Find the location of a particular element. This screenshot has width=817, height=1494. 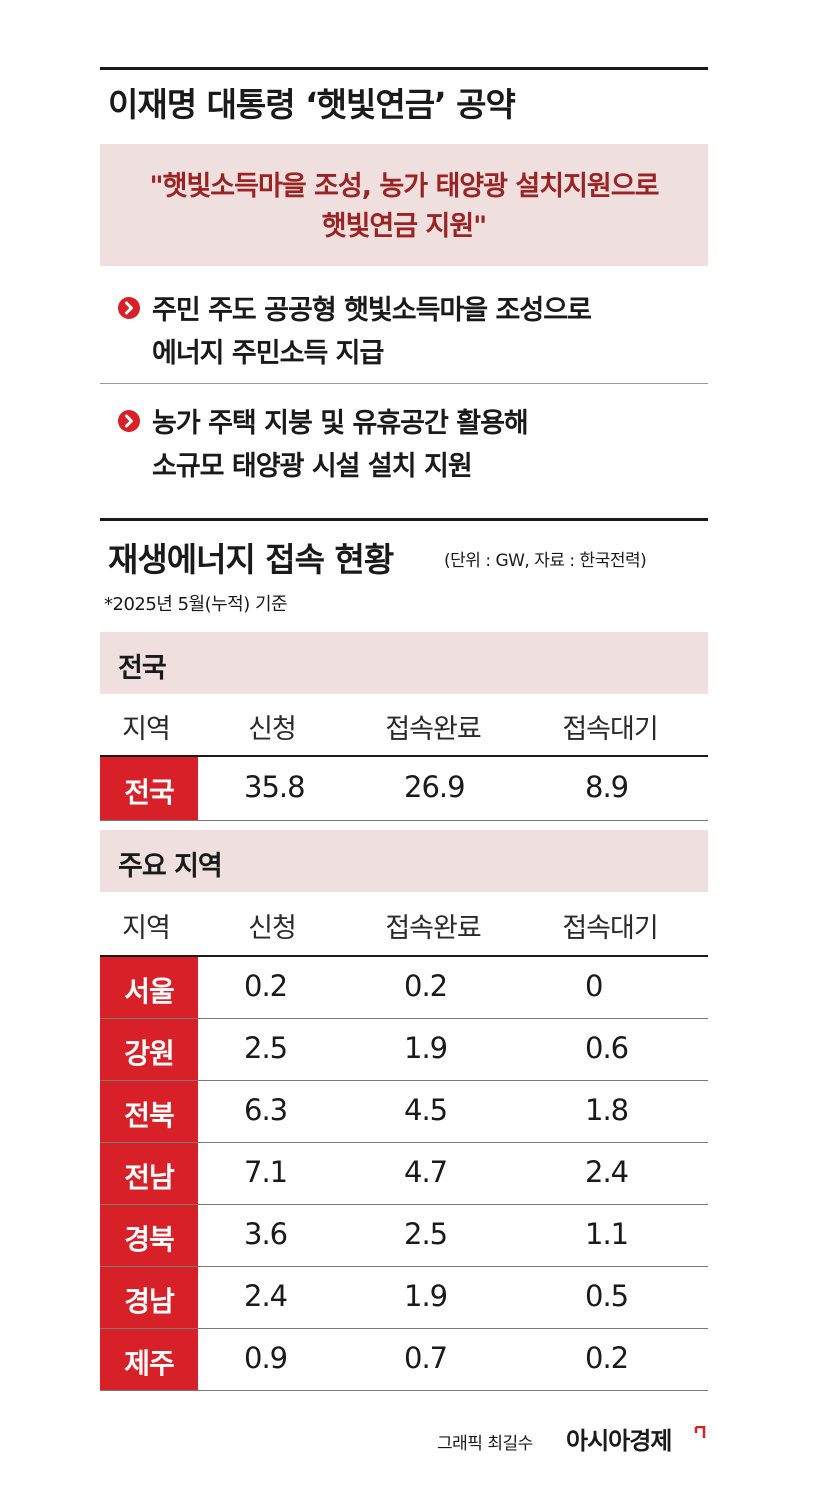

cell-connected: 4.7 is located at coordinates (426, 1172).